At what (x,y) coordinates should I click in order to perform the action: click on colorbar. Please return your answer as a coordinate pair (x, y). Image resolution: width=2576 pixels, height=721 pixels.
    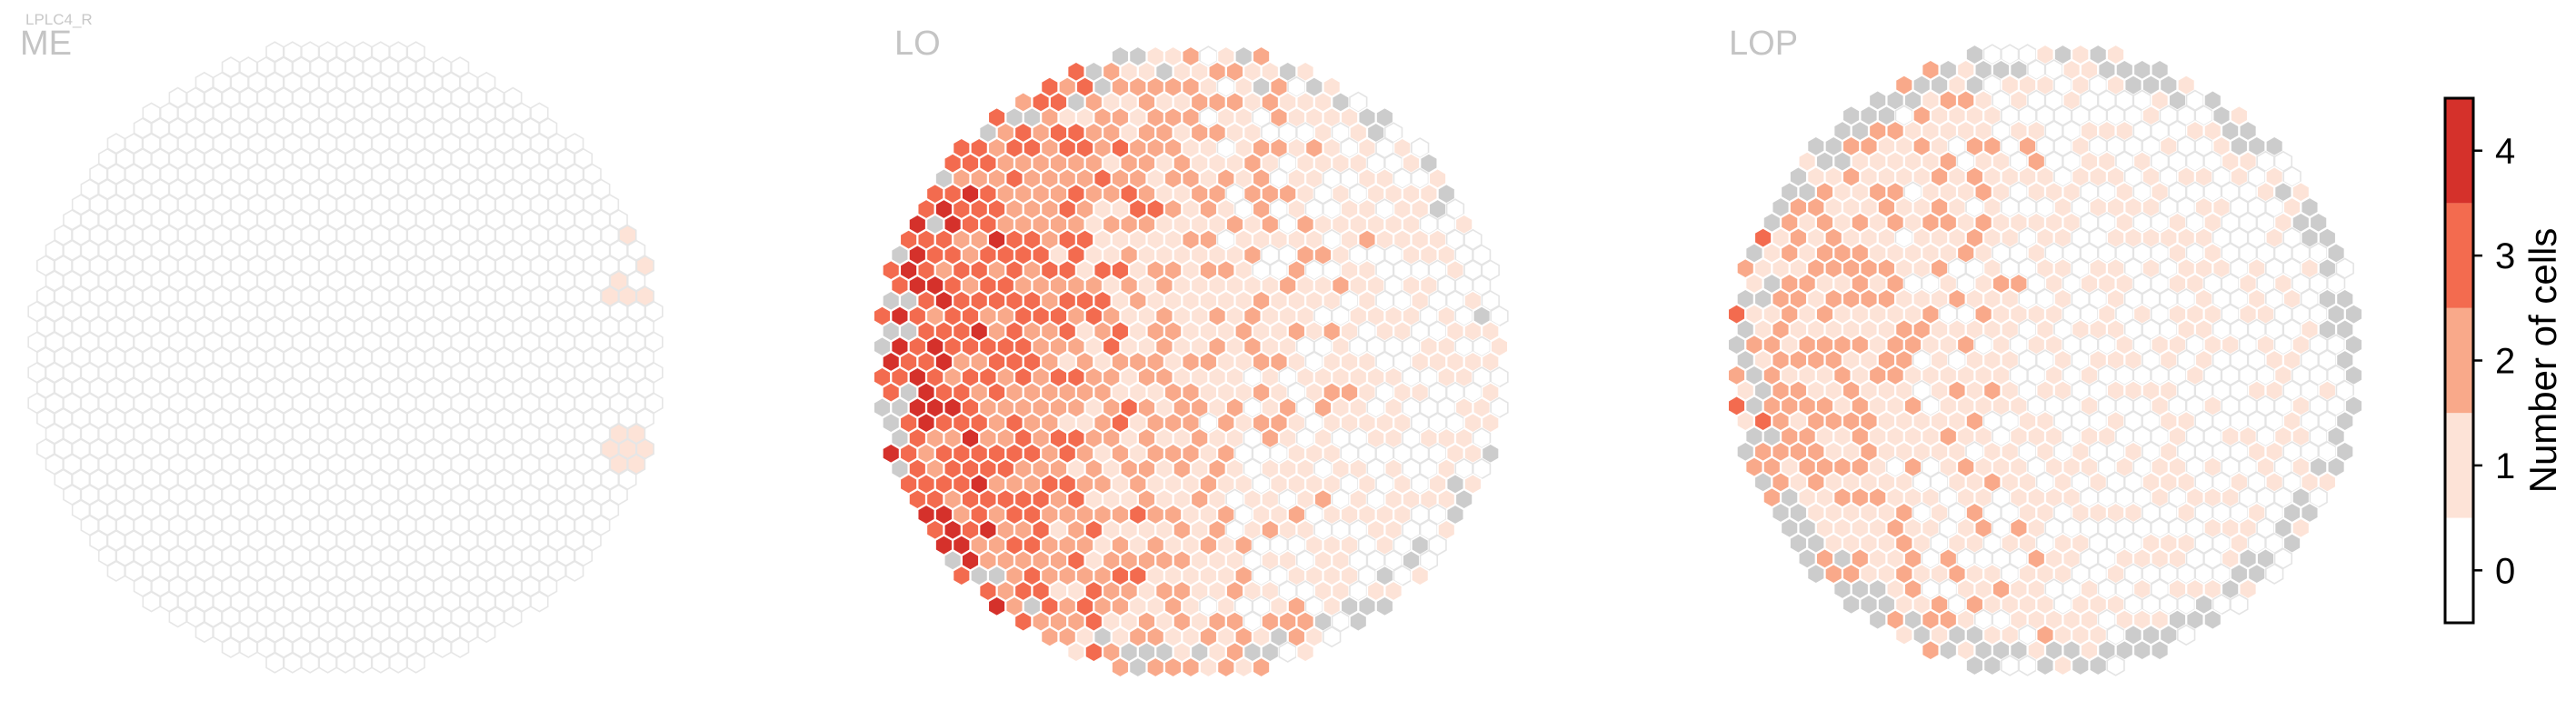
    Looking at the image, I should click on (2462, 360).